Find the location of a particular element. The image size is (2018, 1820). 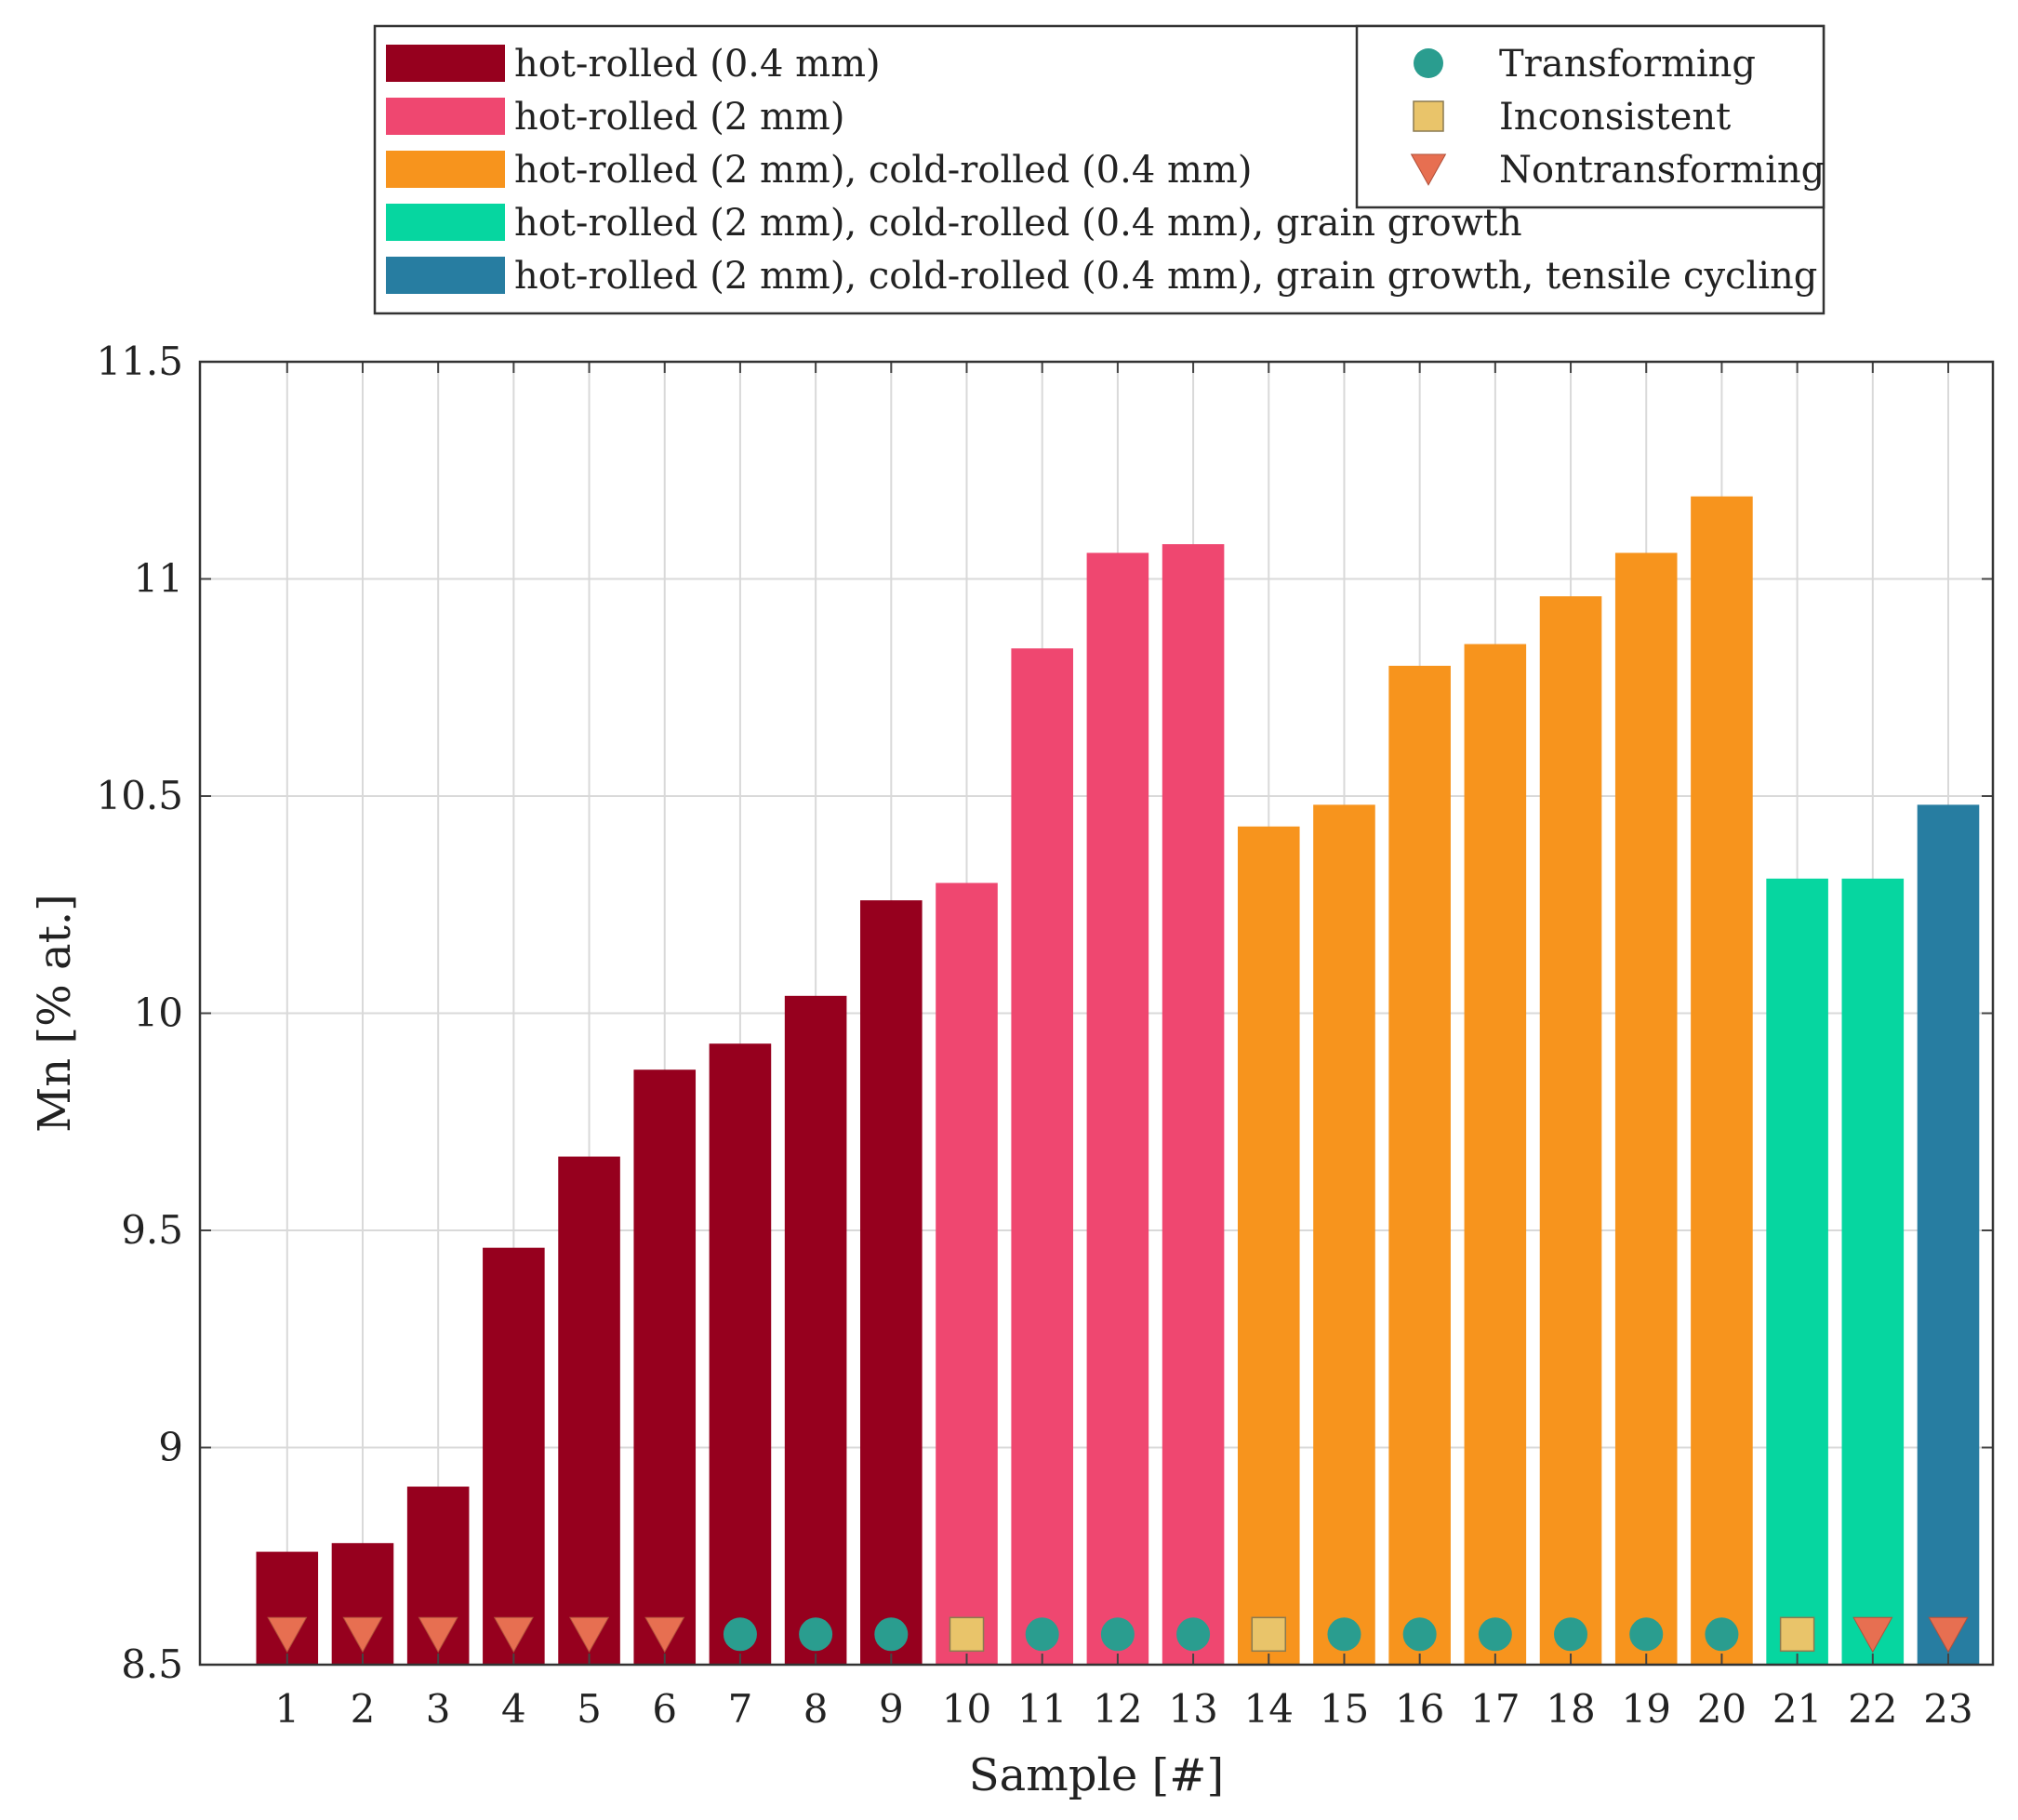

legend-series-label: hot-rolled (0.4 mm) is located at coordinates (697, 64).